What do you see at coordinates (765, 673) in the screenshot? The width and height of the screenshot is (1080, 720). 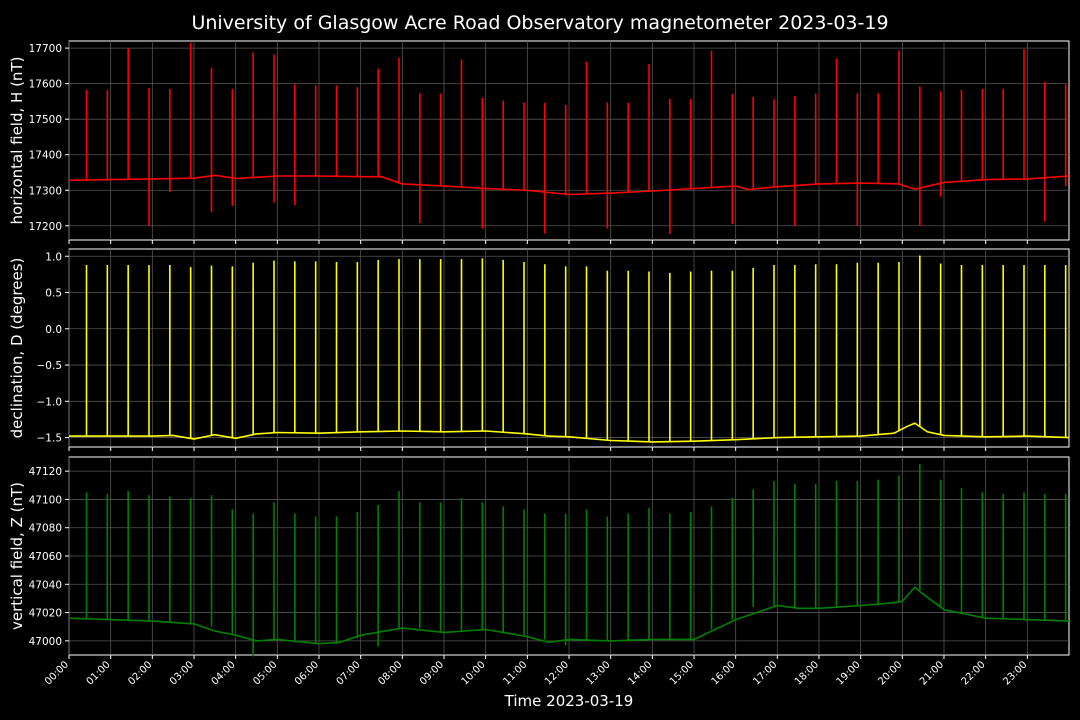 I see `x-tick-label: 17:00` at bounding box center [765, 673].